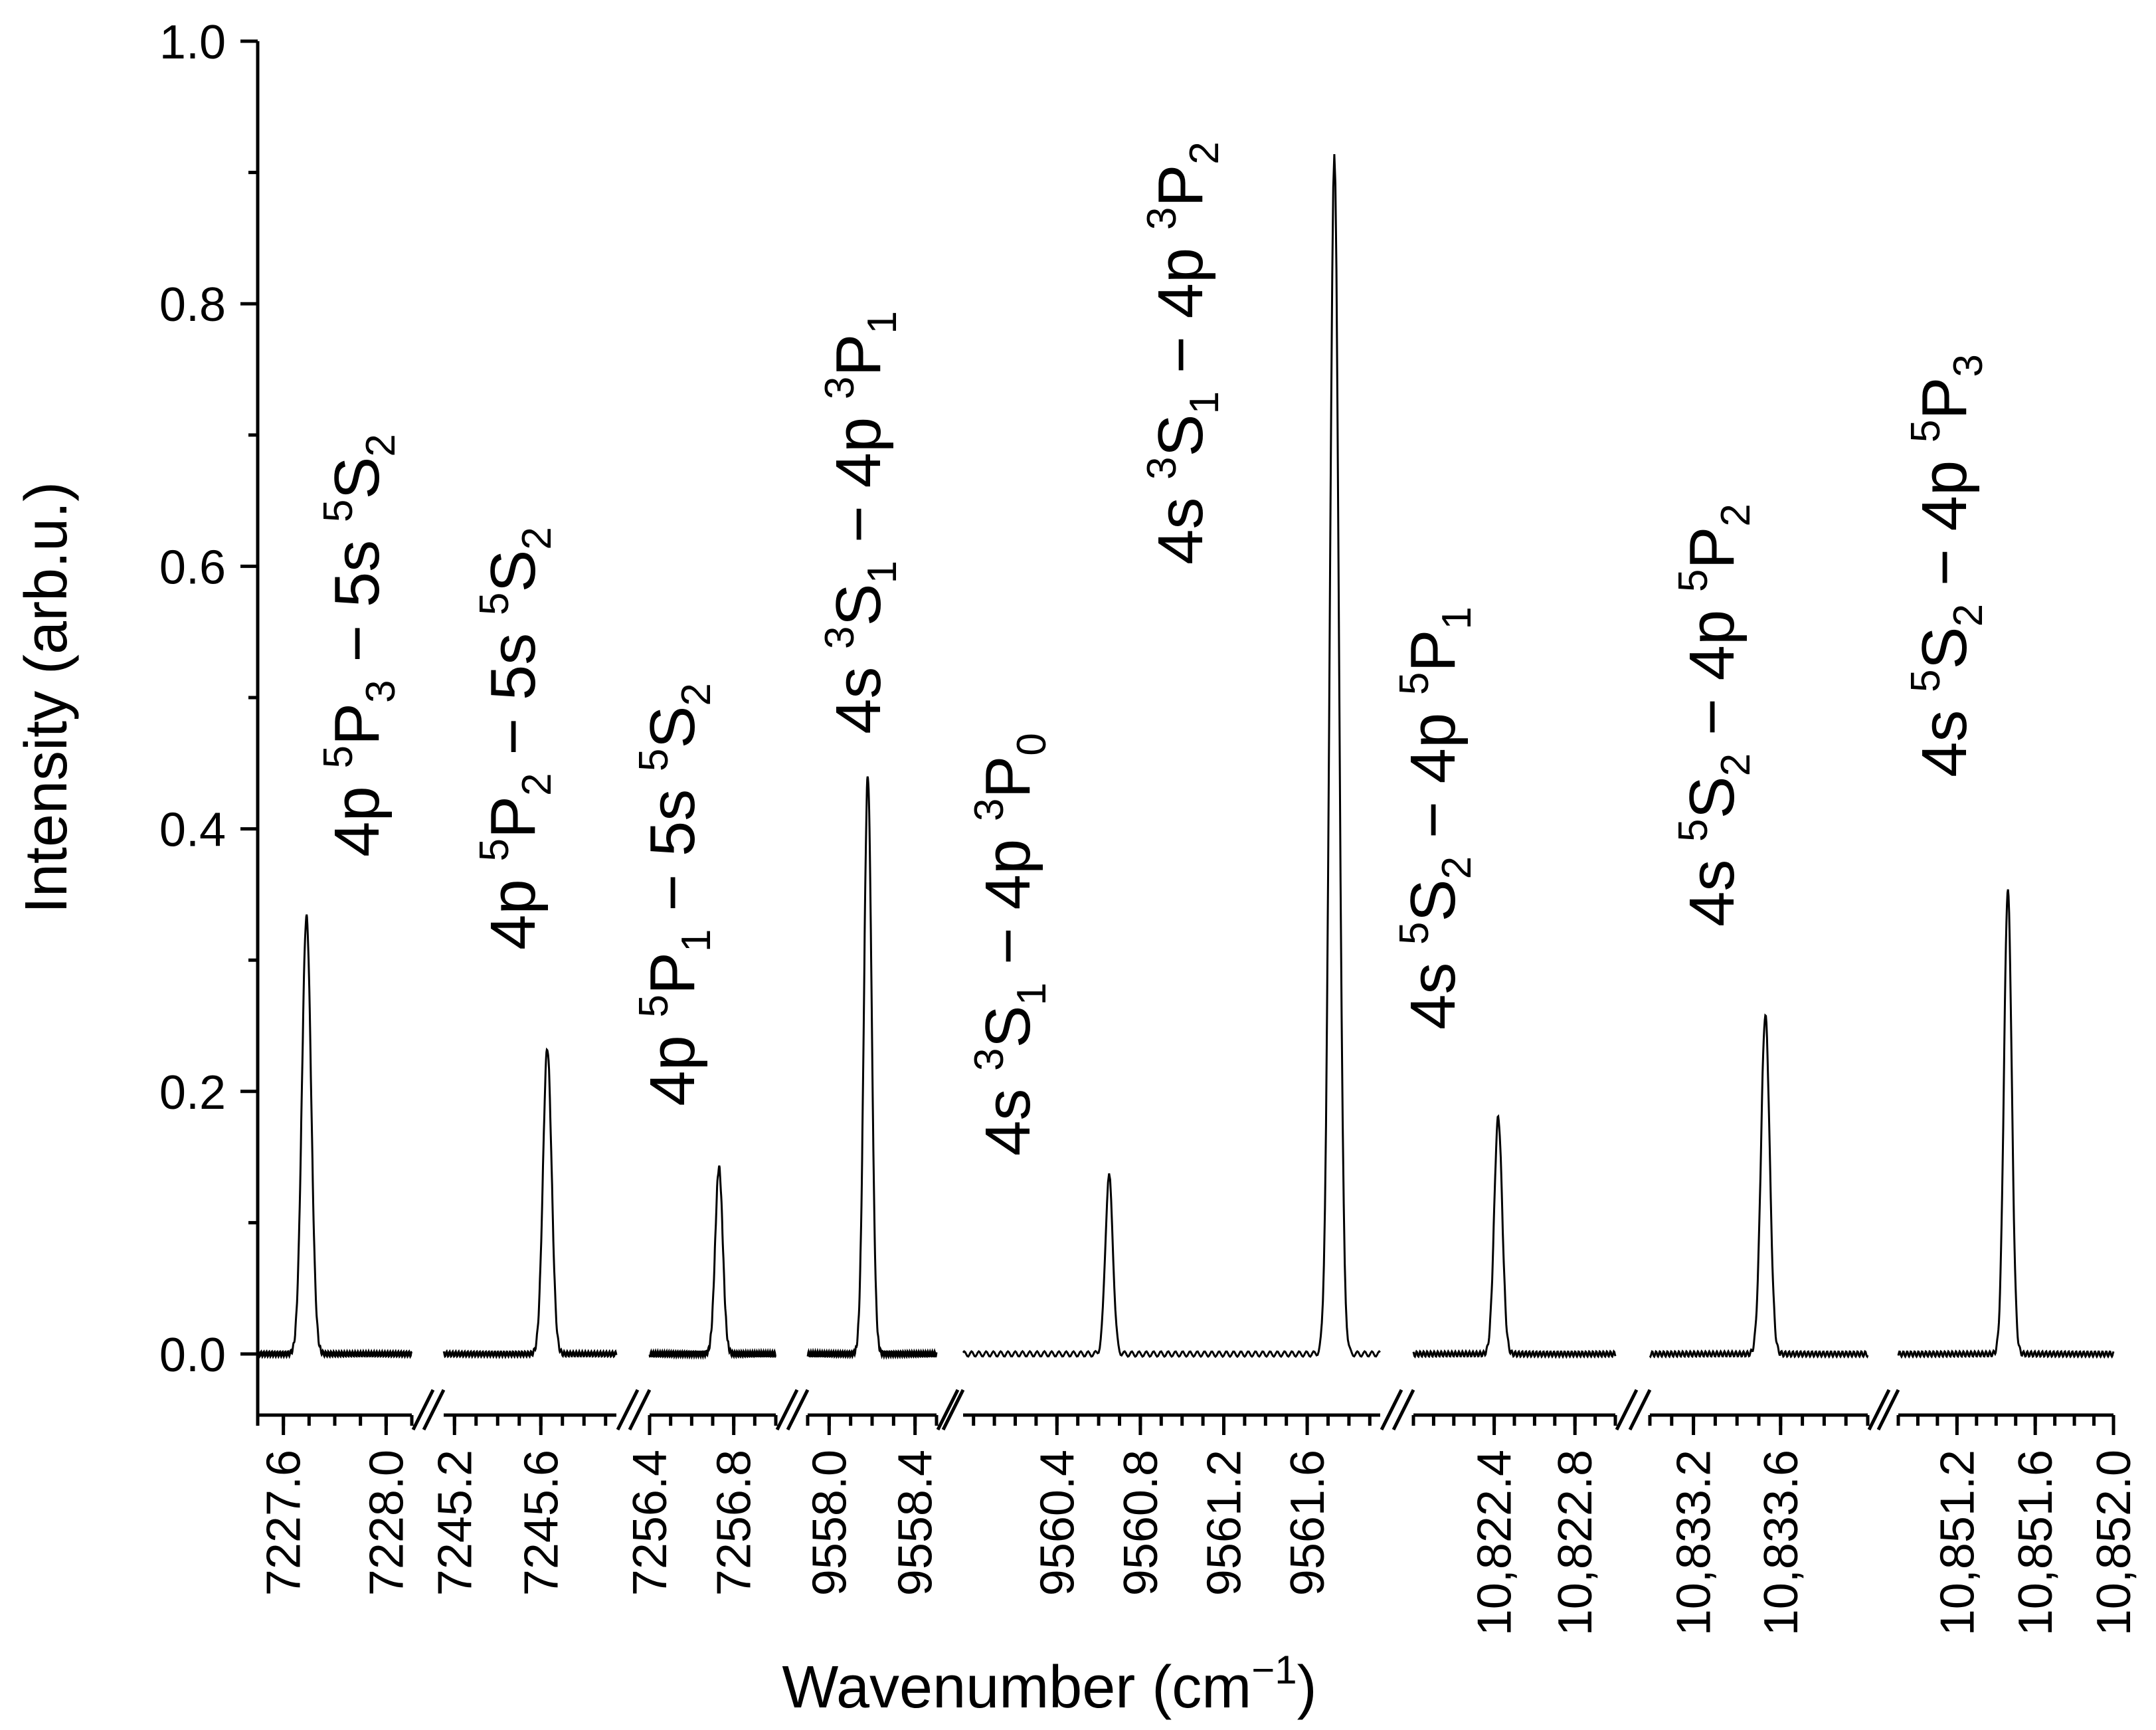 The image size is (2156, 1730). Describe the element at coordinates (455, 1523) in the screenshot. I see `x-tick-label: 7245.2` at that location.